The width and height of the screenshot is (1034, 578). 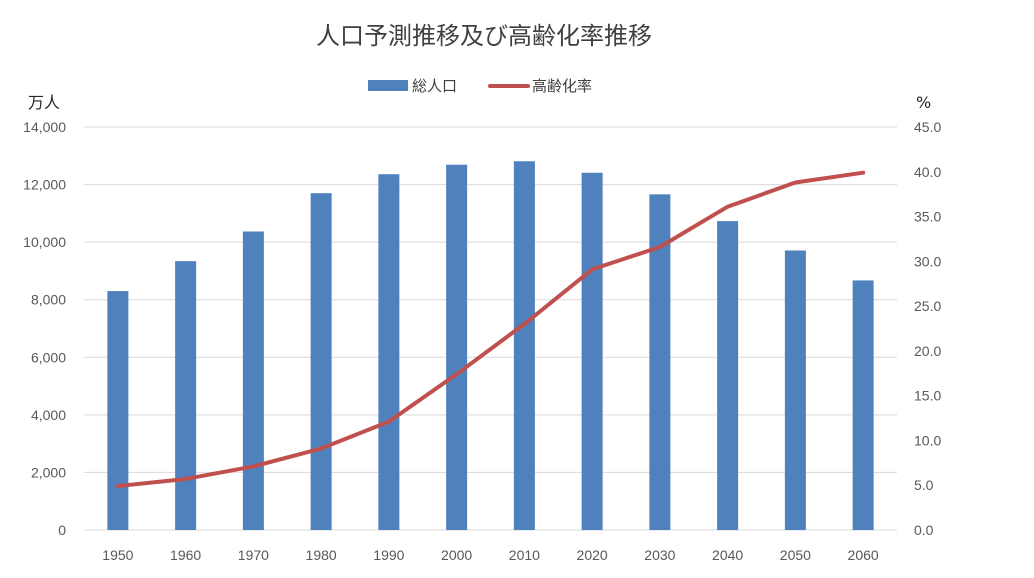 I want to click on left-tick-label: 14,000, so click(x=44, y=127).